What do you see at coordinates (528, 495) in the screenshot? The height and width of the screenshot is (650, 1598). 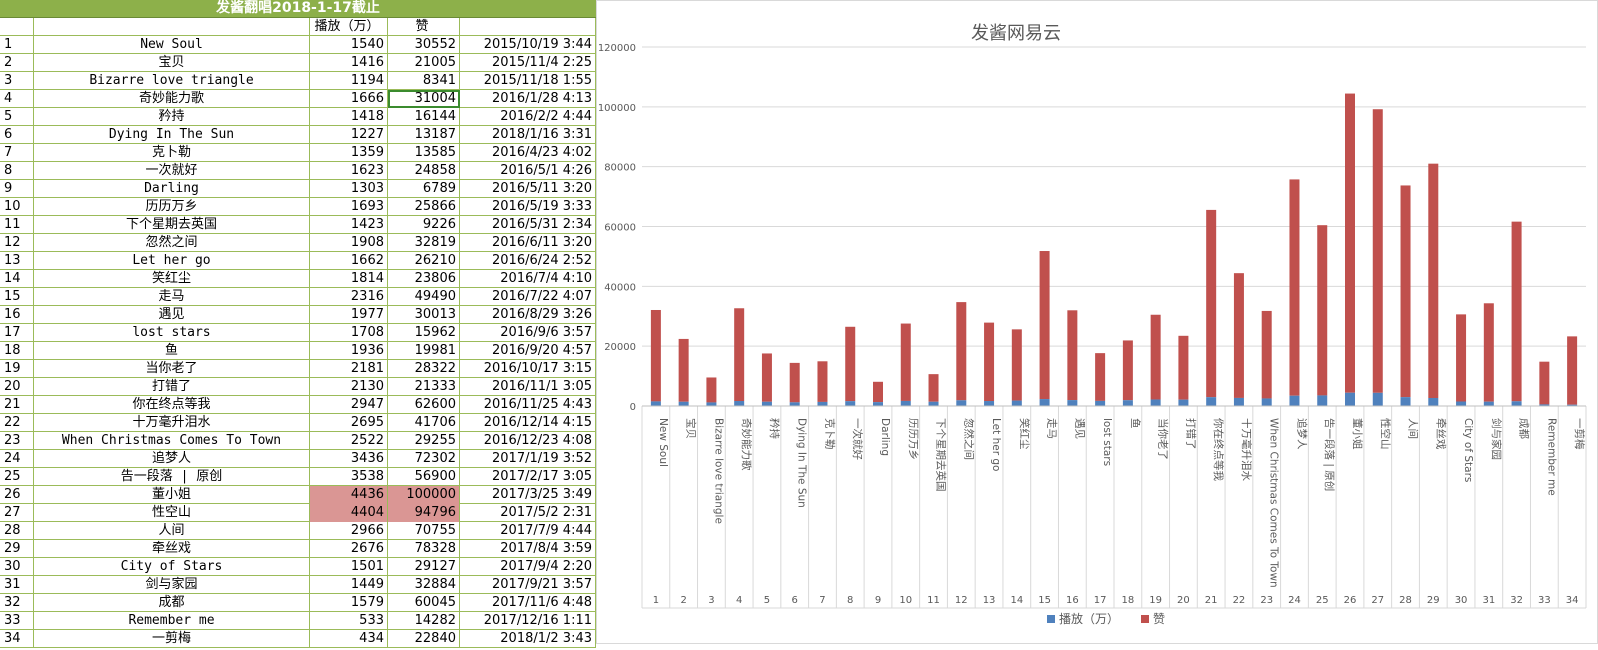 I see `publish-date-cell: 2017/3/25 3:49` at bounding box center [528, 495].